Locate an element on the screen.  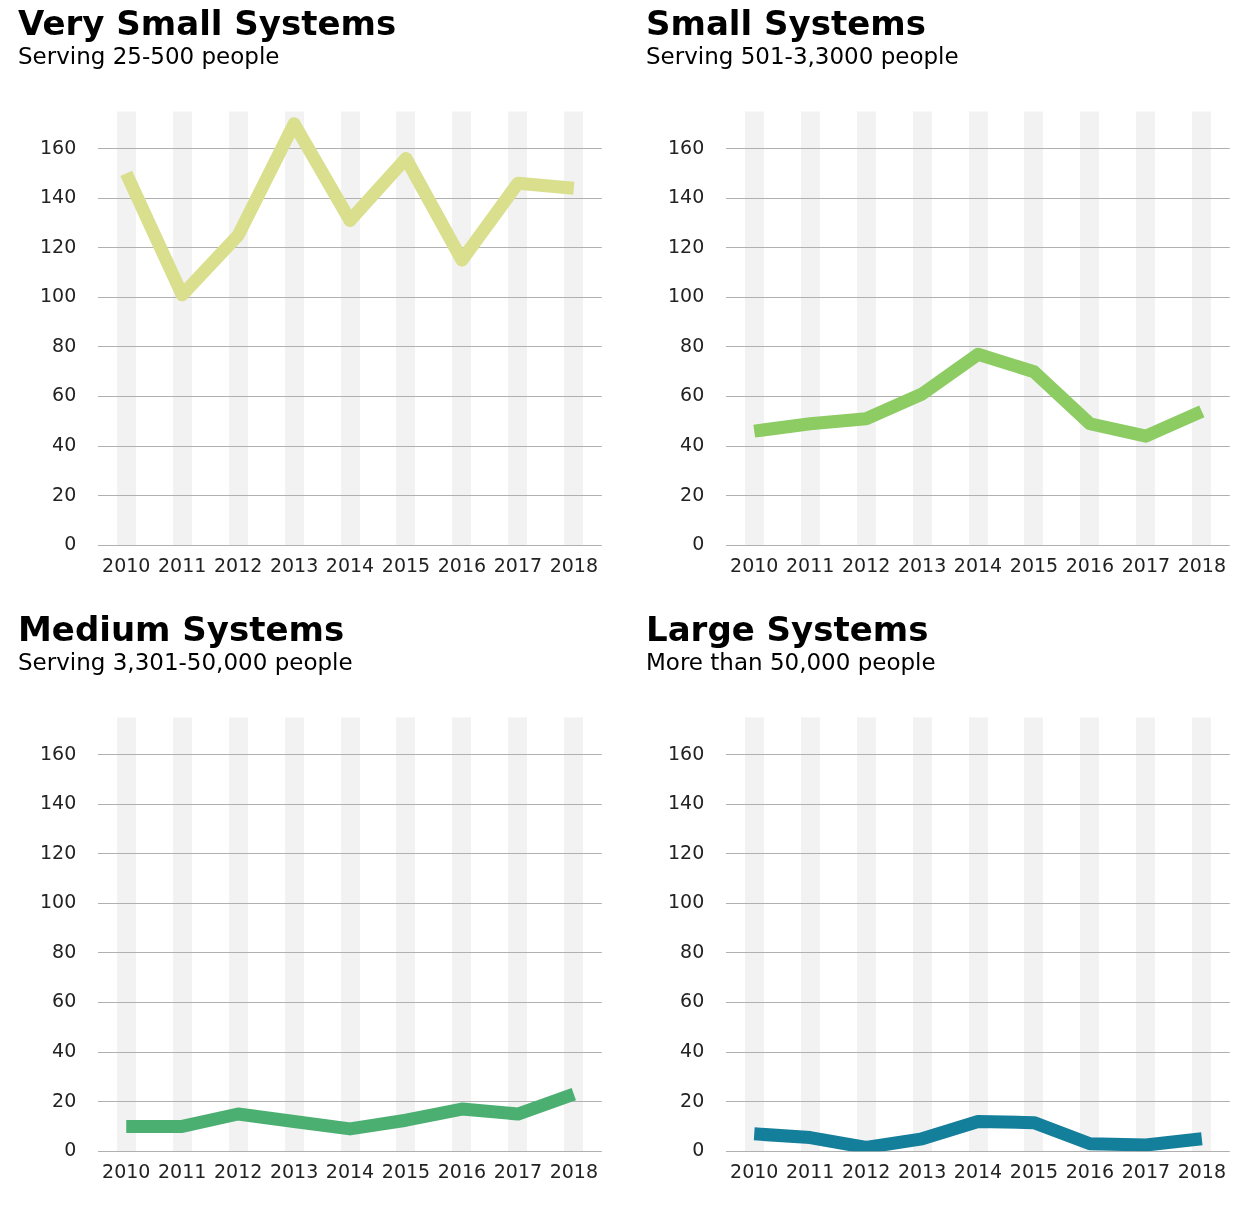
chart-title: Small Systems is located at coordinates (786, 23).